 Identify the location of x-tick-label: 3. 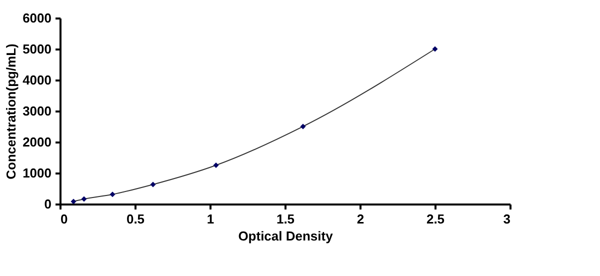
(506, 219).